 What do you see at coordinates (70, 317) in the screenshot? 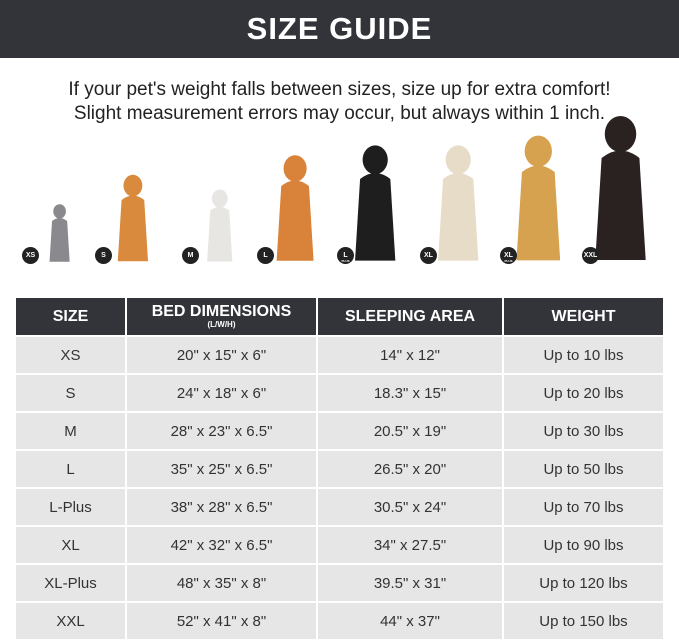
I see `header-size: SIZE` at bounding box center [70, 317].